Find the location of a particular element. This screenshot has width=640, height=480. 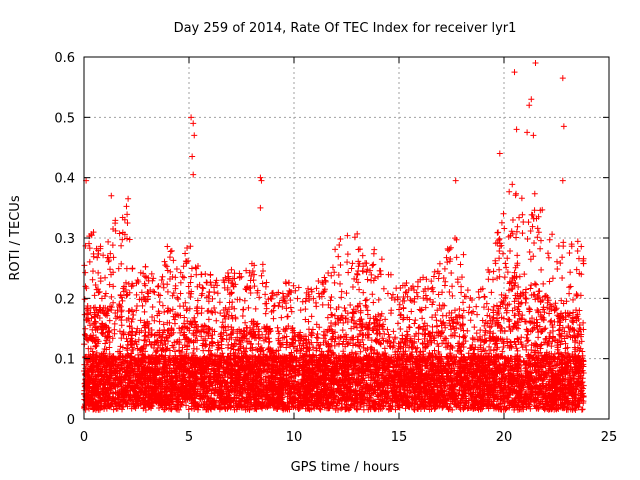

y-tick-label: 0.4 is located at coordinates (64, 179).